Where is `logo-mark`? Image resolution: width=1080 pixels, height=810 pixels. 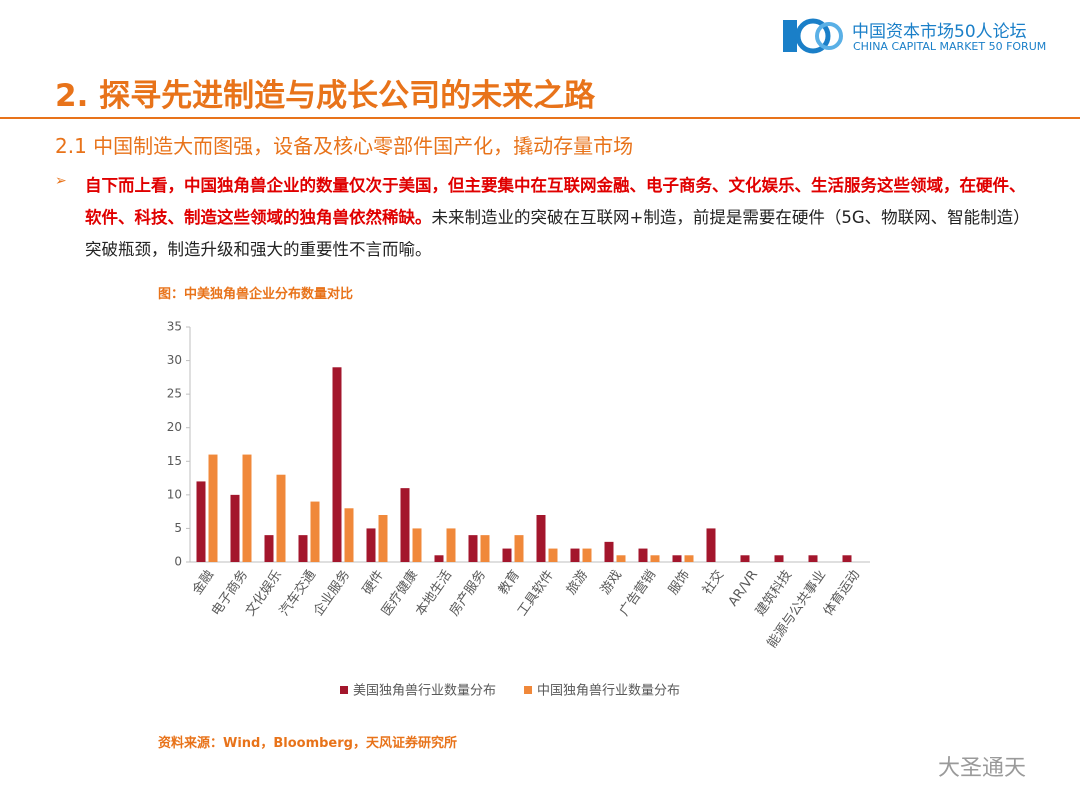 logo-mark is located at coordinates (813, 36).